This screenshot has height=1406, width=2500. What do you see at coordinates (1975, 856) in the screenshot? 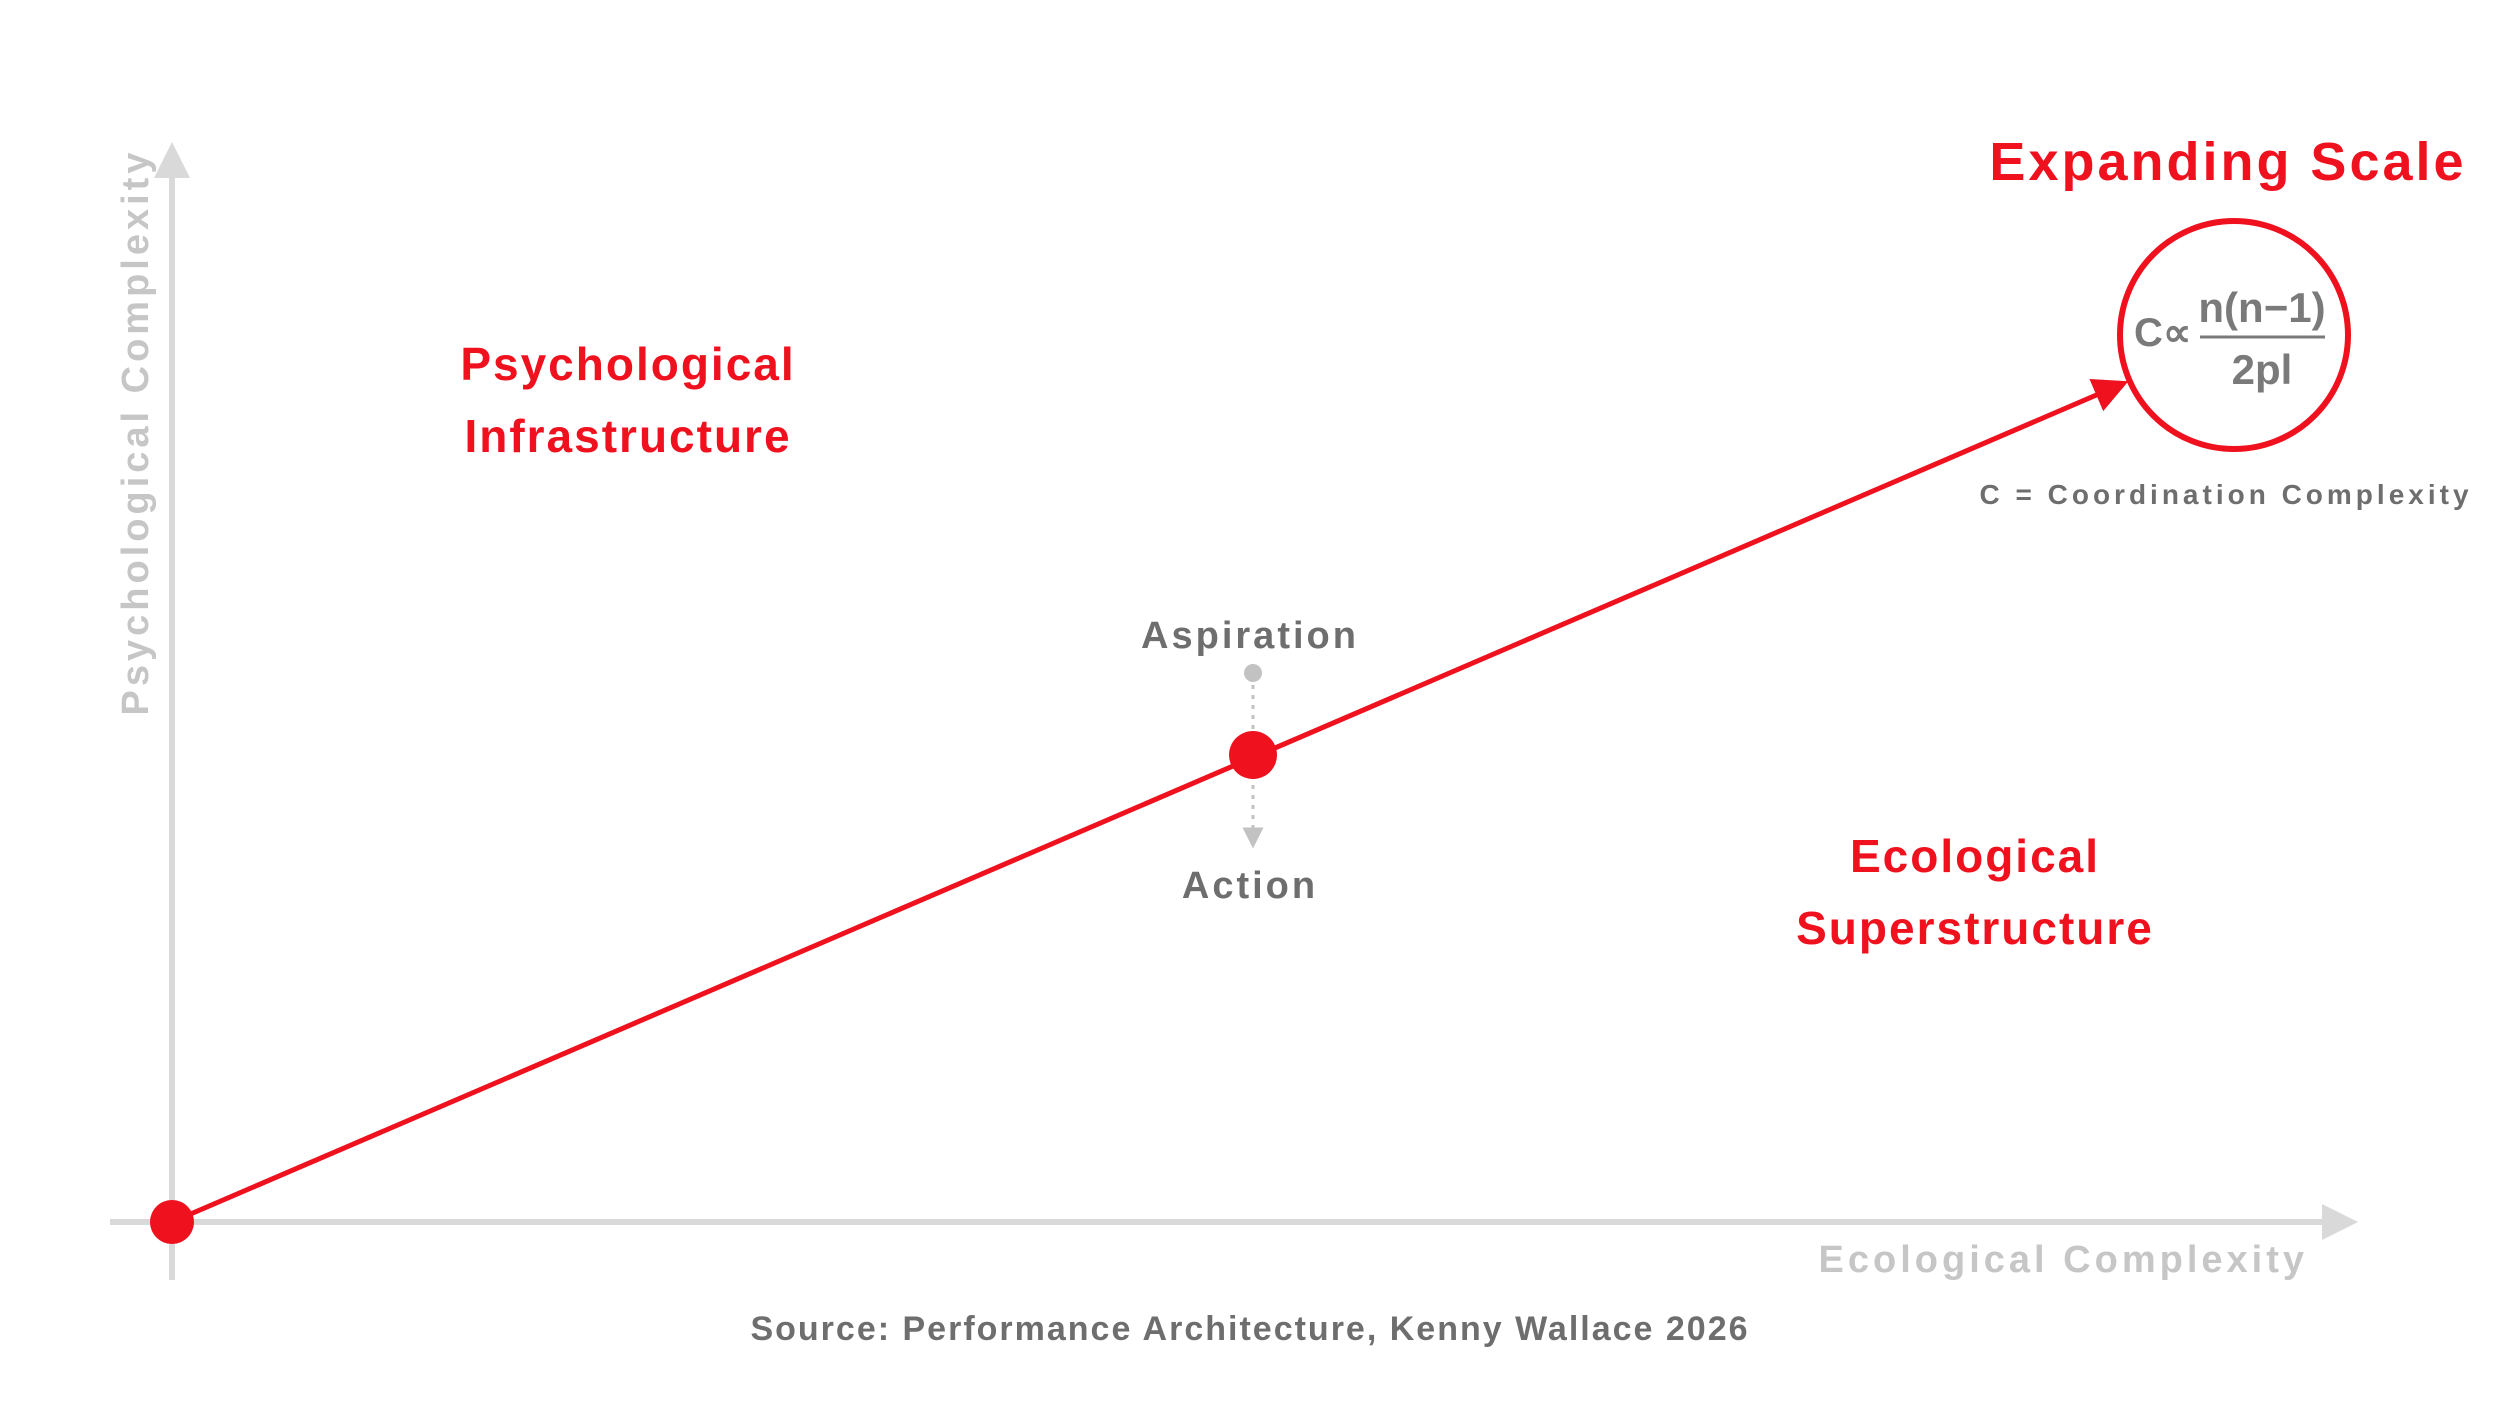
I see `region-lower-right-line1: Ecological` at bounding box center [1975, 856].